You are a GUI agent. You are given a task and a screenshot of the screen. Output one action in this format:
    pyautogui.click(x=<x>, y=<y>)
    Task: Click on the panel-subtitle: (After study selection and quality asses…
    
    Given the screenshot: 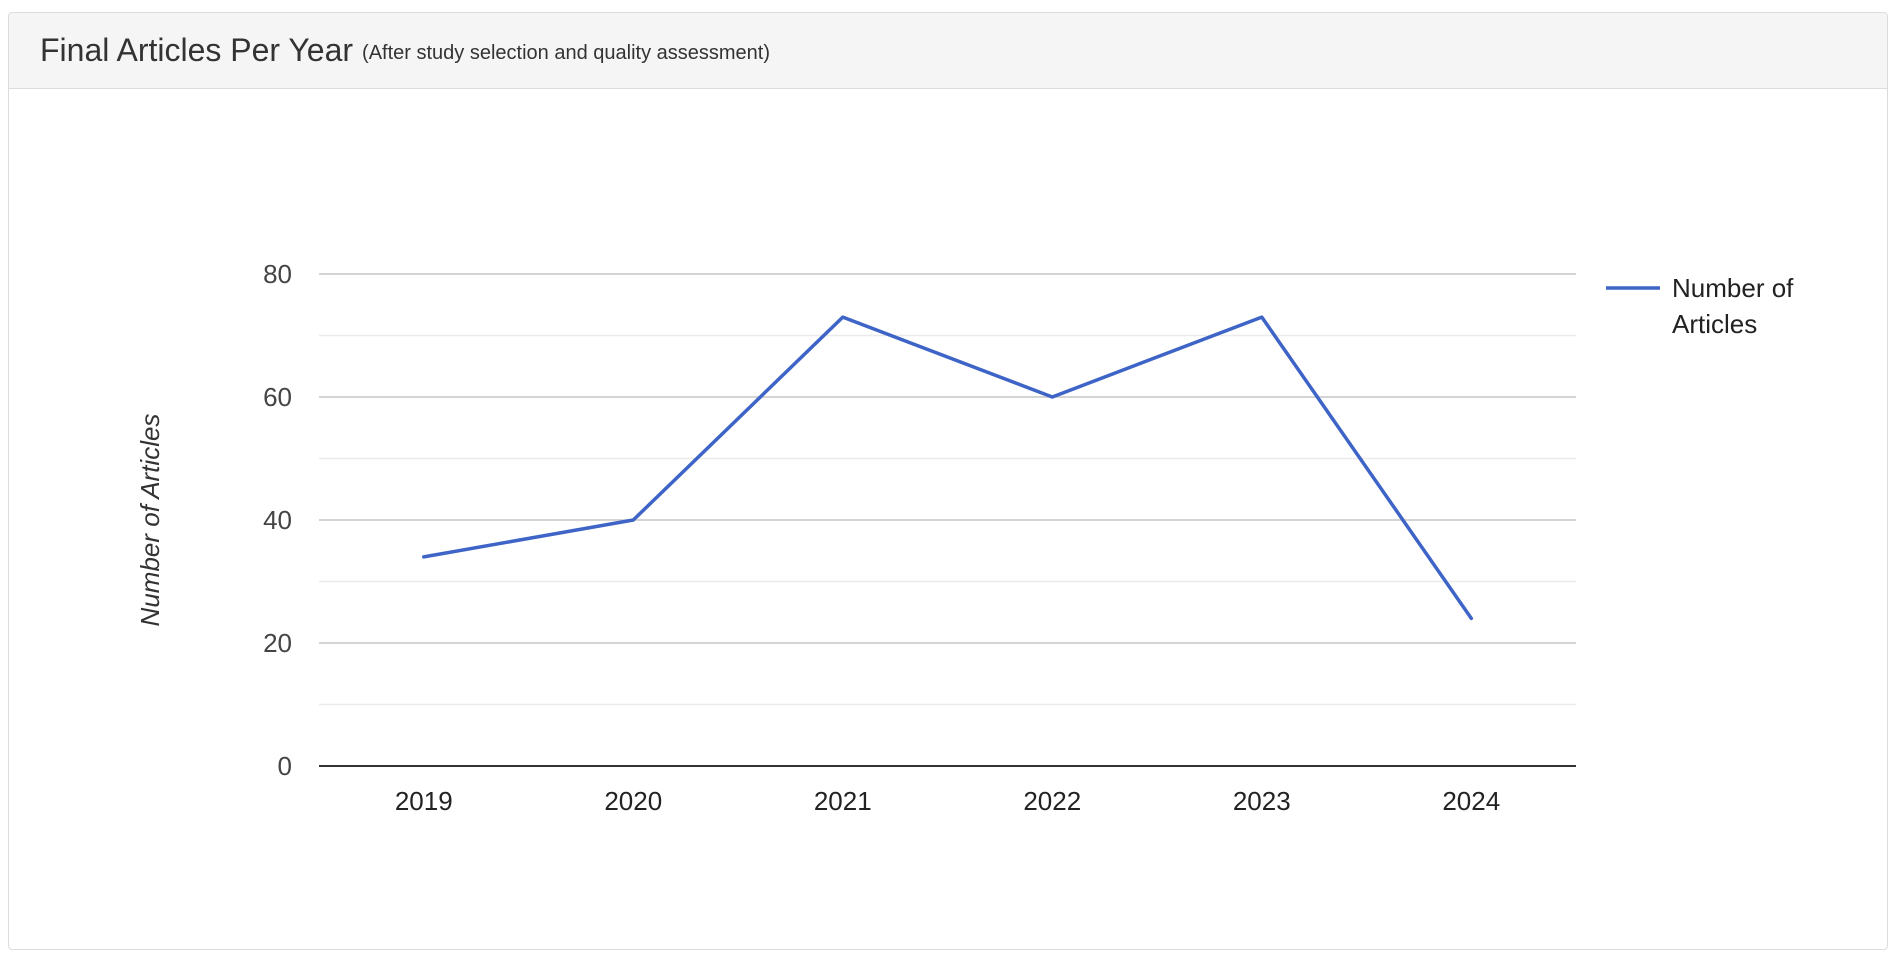 What is the action you would take?
    pyautogui.click(x=566, y=53)
    